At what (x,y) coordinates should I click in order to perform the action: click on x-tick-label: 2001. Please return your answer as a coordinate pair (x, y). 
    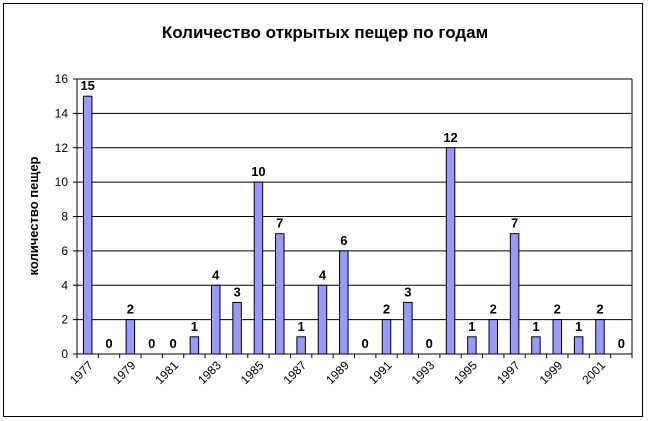
    Looking at the image, I should click on (593, 372).